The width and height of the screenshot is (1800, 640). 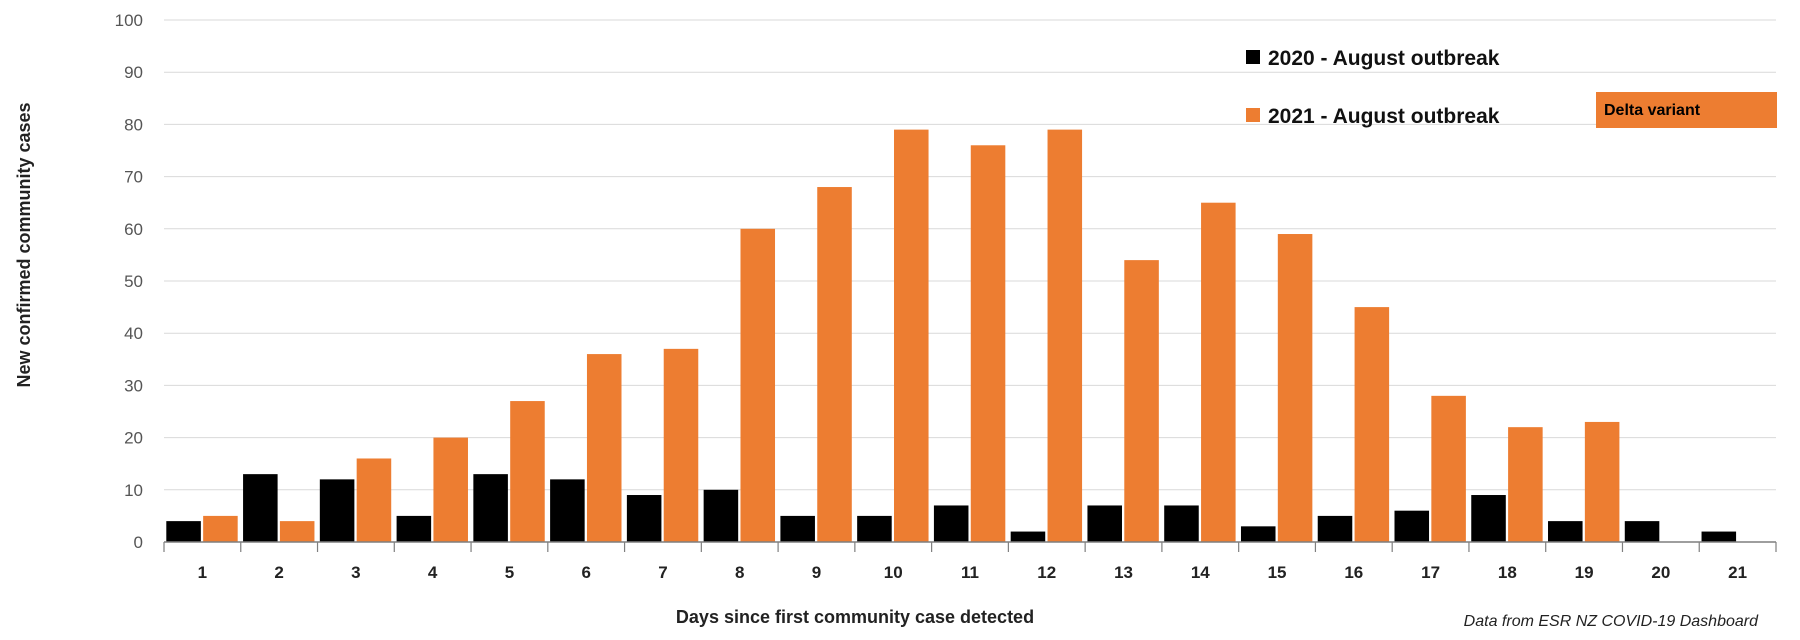 What do you see at coordinates (433, 572) in the screenshot?
I see `x-tick-label: 4` at bounding box center [433, 572].